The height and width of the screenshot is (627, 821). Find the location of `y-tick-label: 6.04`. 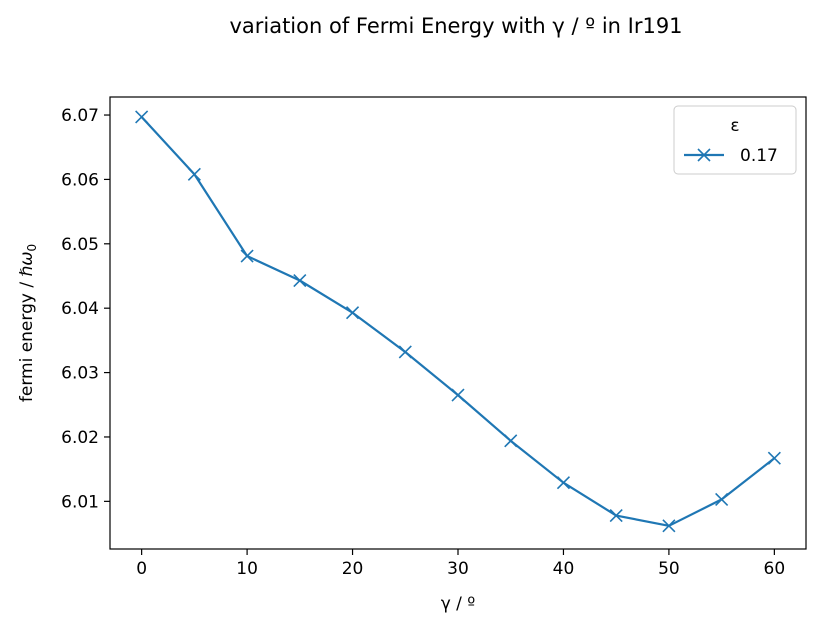

y-tick-label: 6.04 is located at coordinates (80, 309).